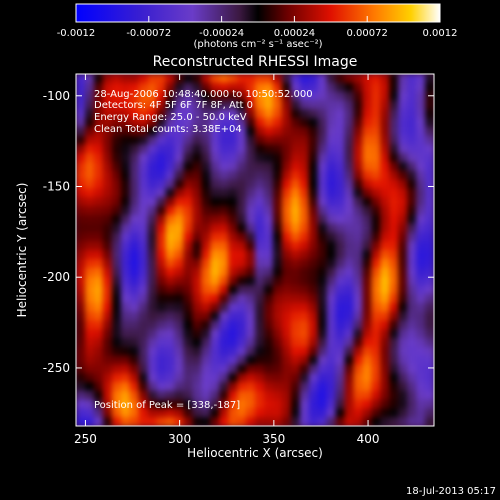 The height and width of the screenshot is (500, 500). Describe the element at coordinates (56, 277) in the screenshot. I see `y-tick-label: -200` at that location.